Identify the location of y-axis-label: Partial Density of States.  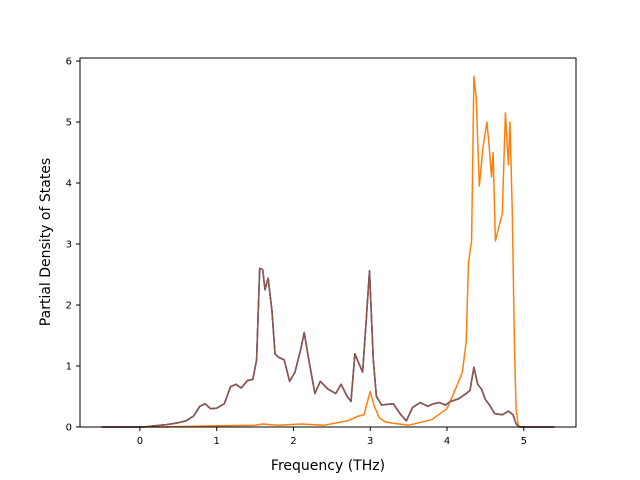
(46, 242).